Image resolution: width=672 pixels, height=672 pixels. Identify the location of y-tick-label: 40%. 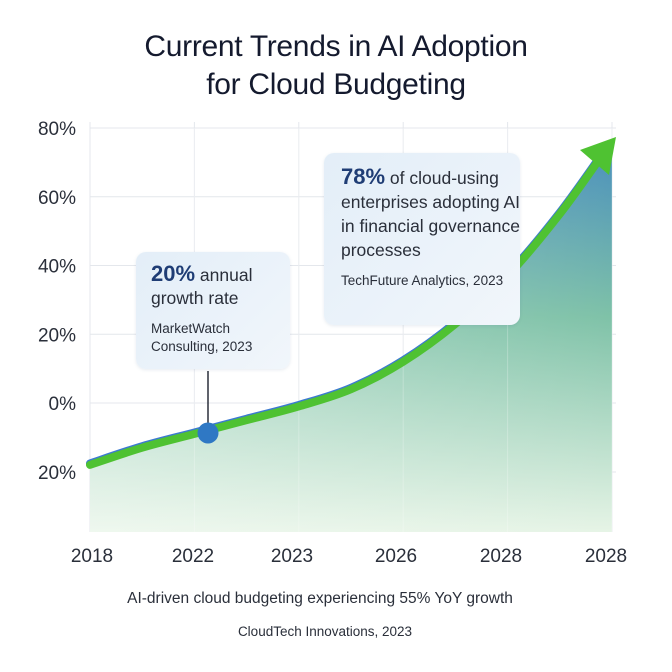
(57, 267).